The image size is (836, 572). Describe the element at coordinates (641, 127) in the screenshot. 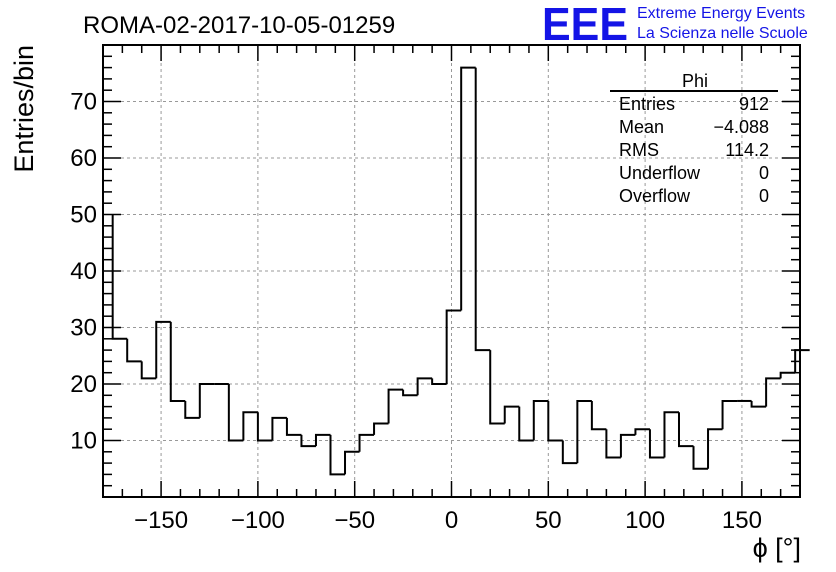

I see `stats-row-label: Mean` at that location.